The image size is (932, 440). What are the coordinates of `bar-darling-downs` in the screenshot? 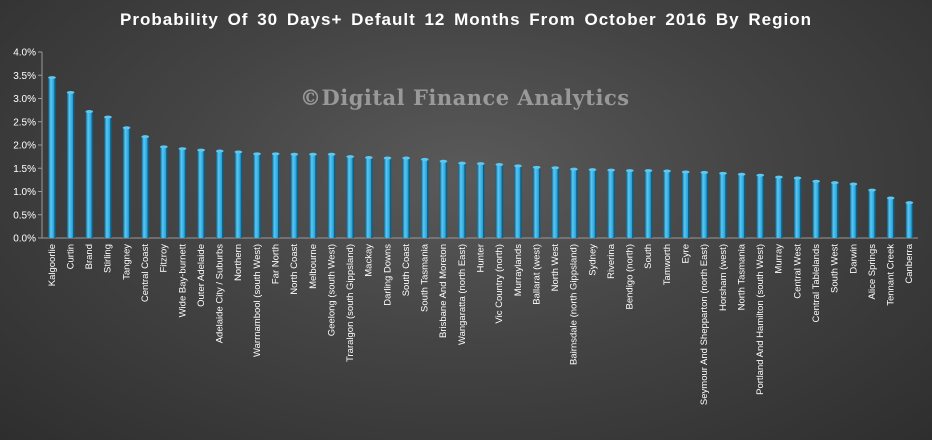 It's located at (386, 198).